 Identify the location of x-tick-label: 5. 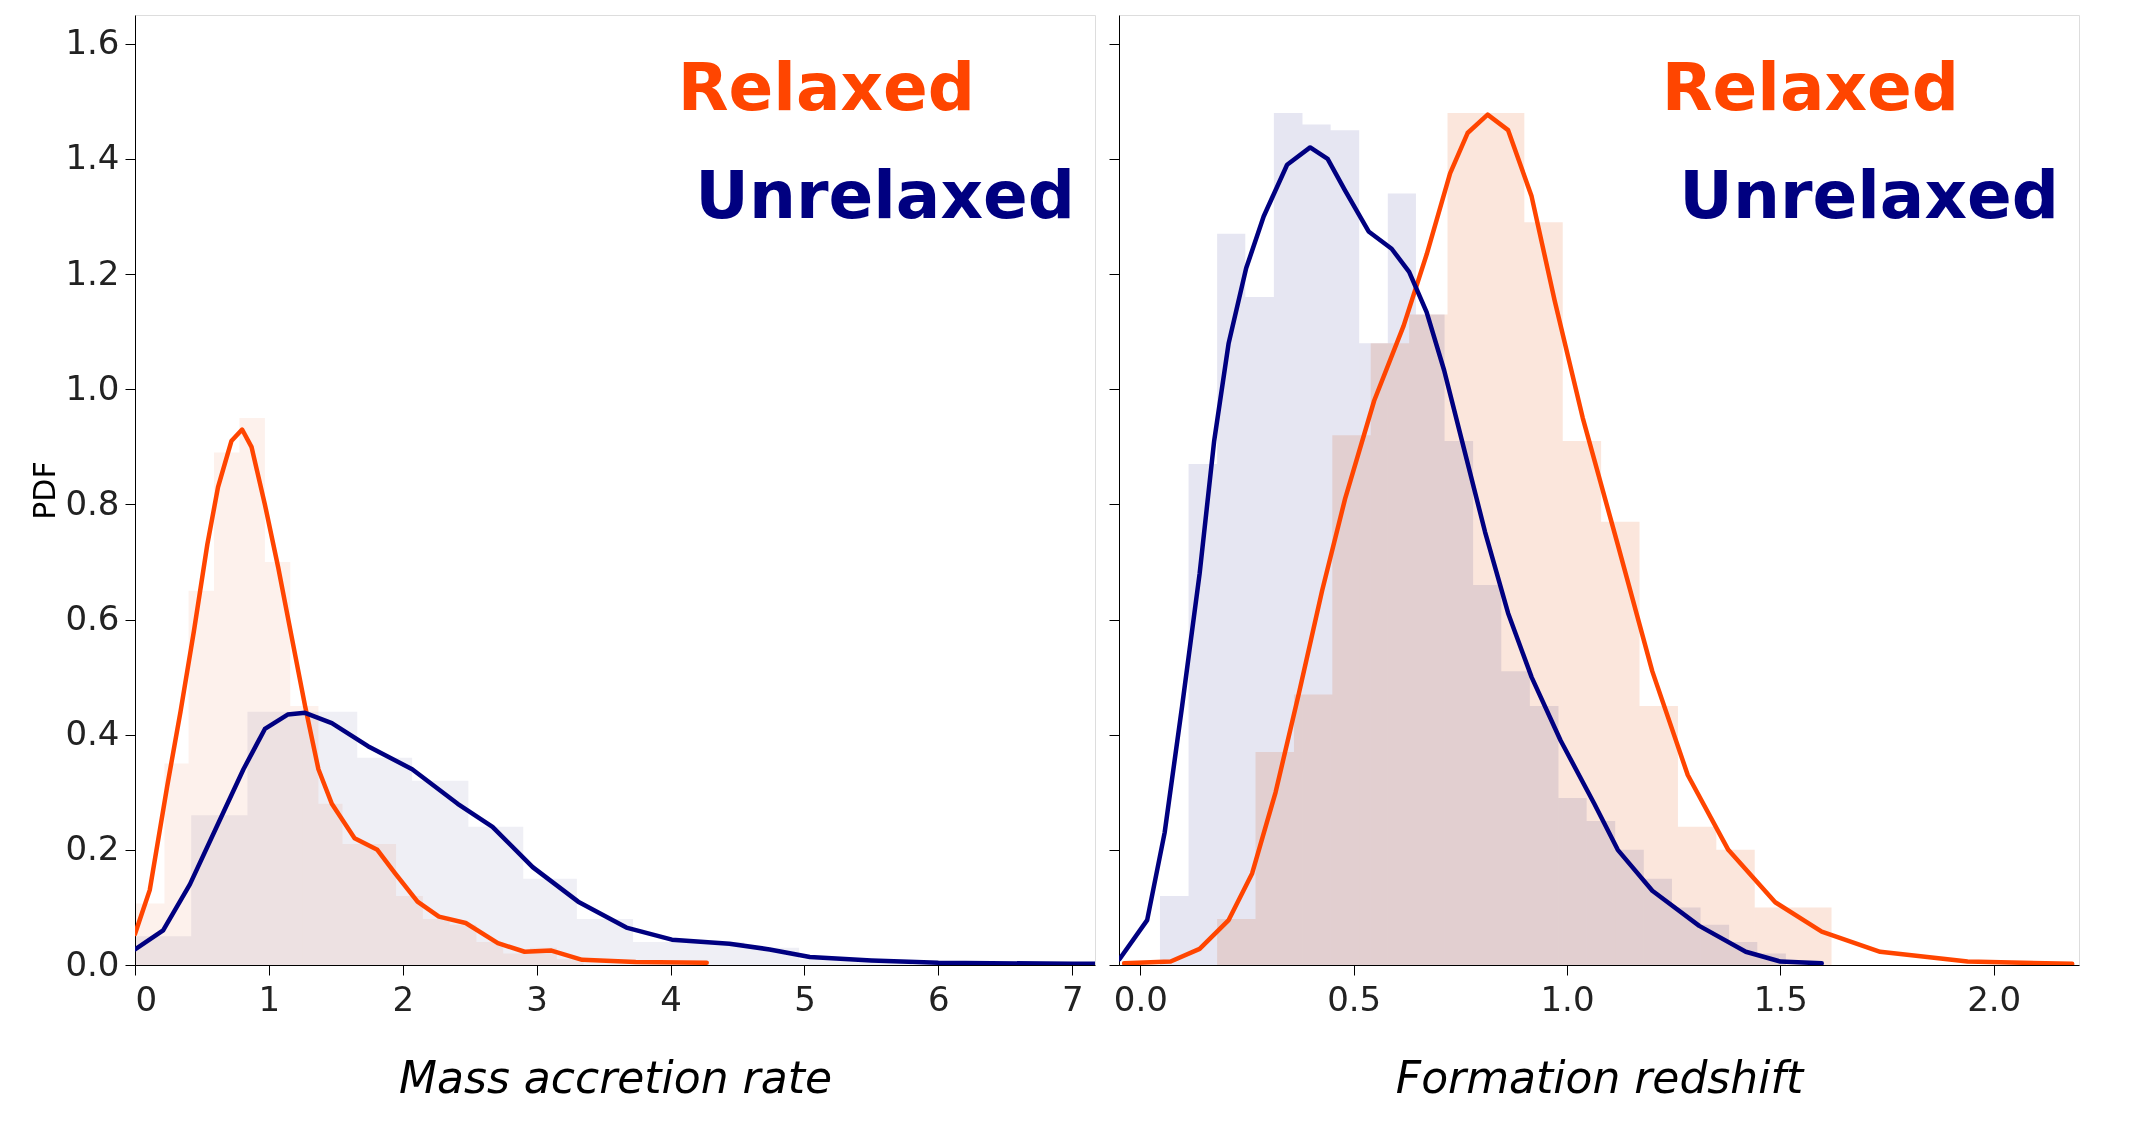
(805, 998).